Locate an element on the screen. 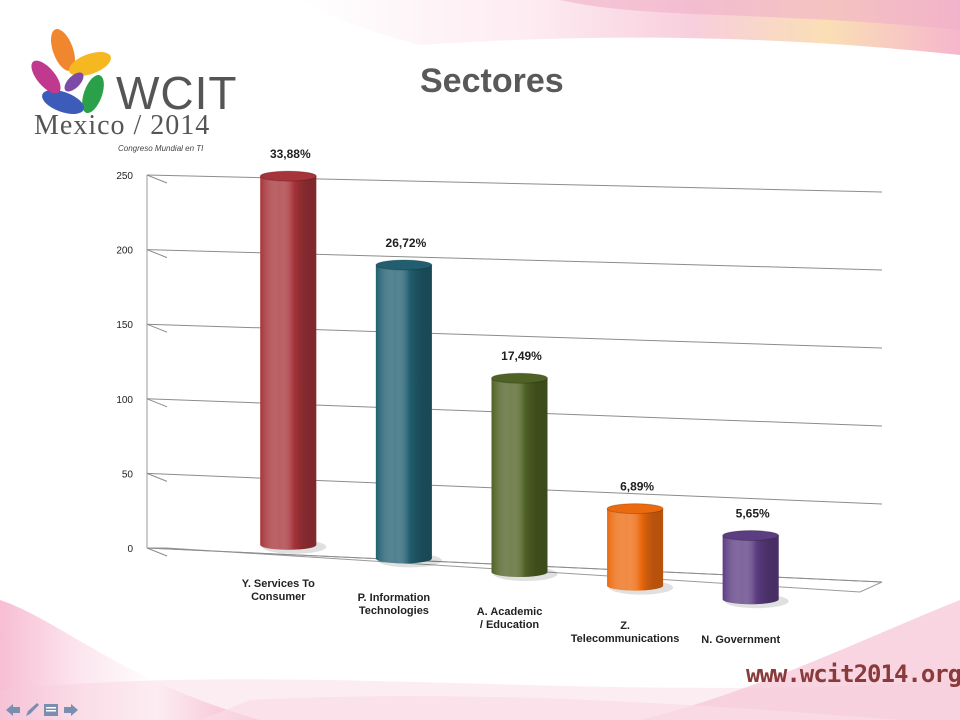  slide-title: Sectores is located at coordinates (492, 81).